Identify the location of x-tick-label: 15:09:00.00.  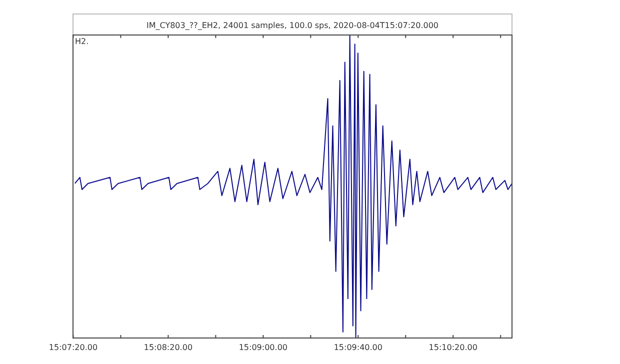
(263, 347).